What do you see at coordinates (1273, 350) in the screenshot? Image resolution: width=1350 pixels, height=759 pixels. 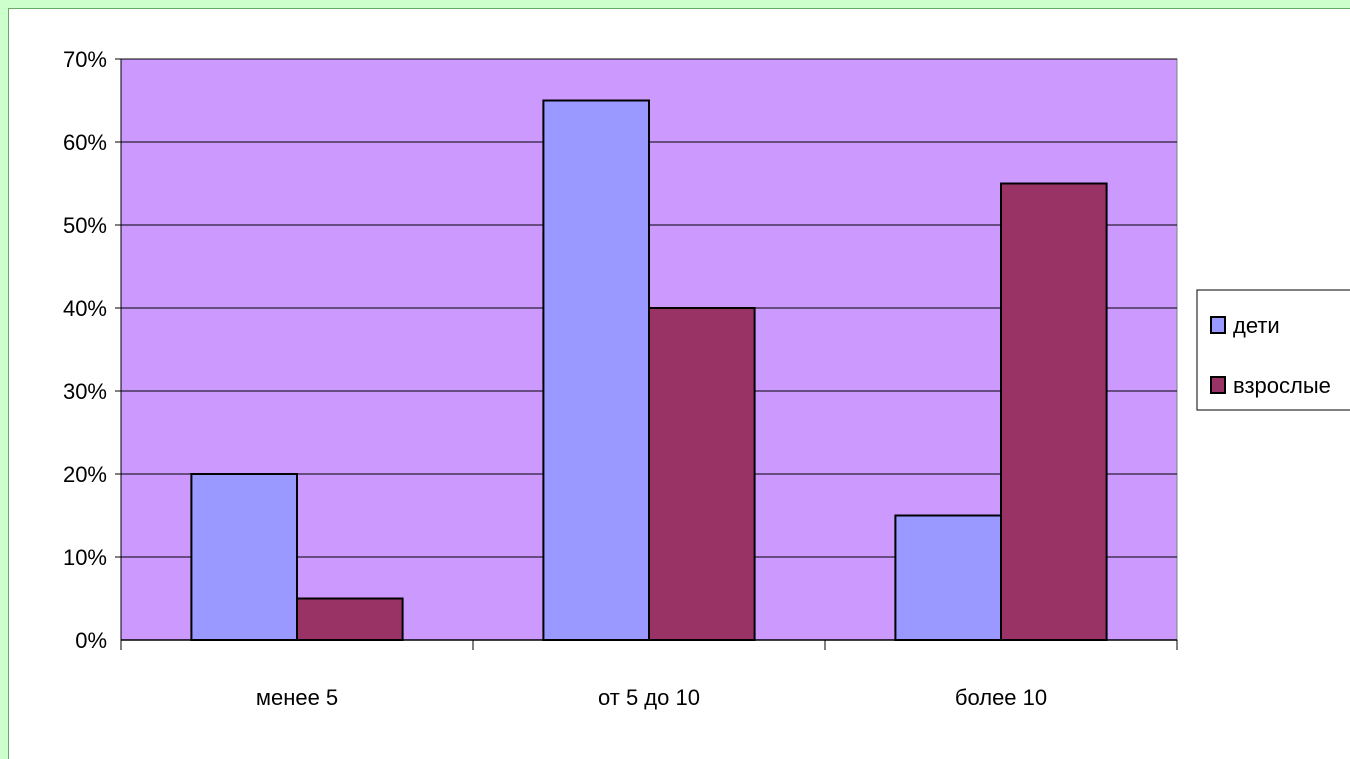 I see `legend: дети взрослые` at bounding box center [1273, 350].